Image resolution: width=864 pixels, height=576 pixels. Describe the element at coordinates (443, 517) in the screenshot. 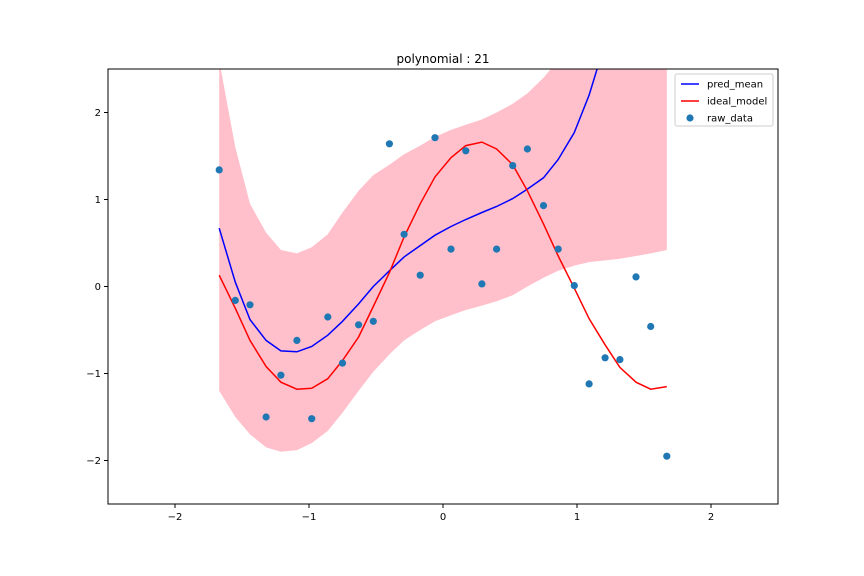

I see `x-tick-label: 0` at that location.